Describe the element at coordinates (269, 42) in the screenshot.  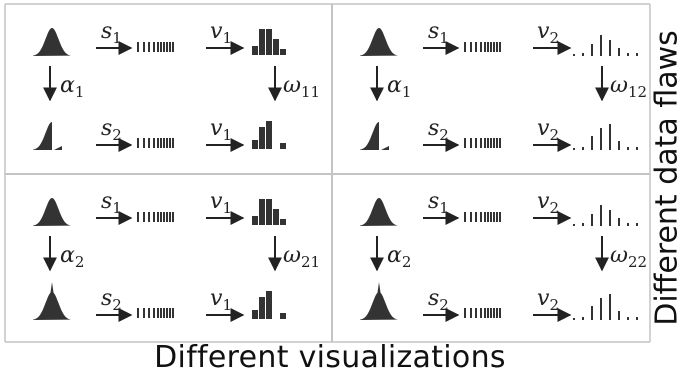
I see `histogram-top` at that location.